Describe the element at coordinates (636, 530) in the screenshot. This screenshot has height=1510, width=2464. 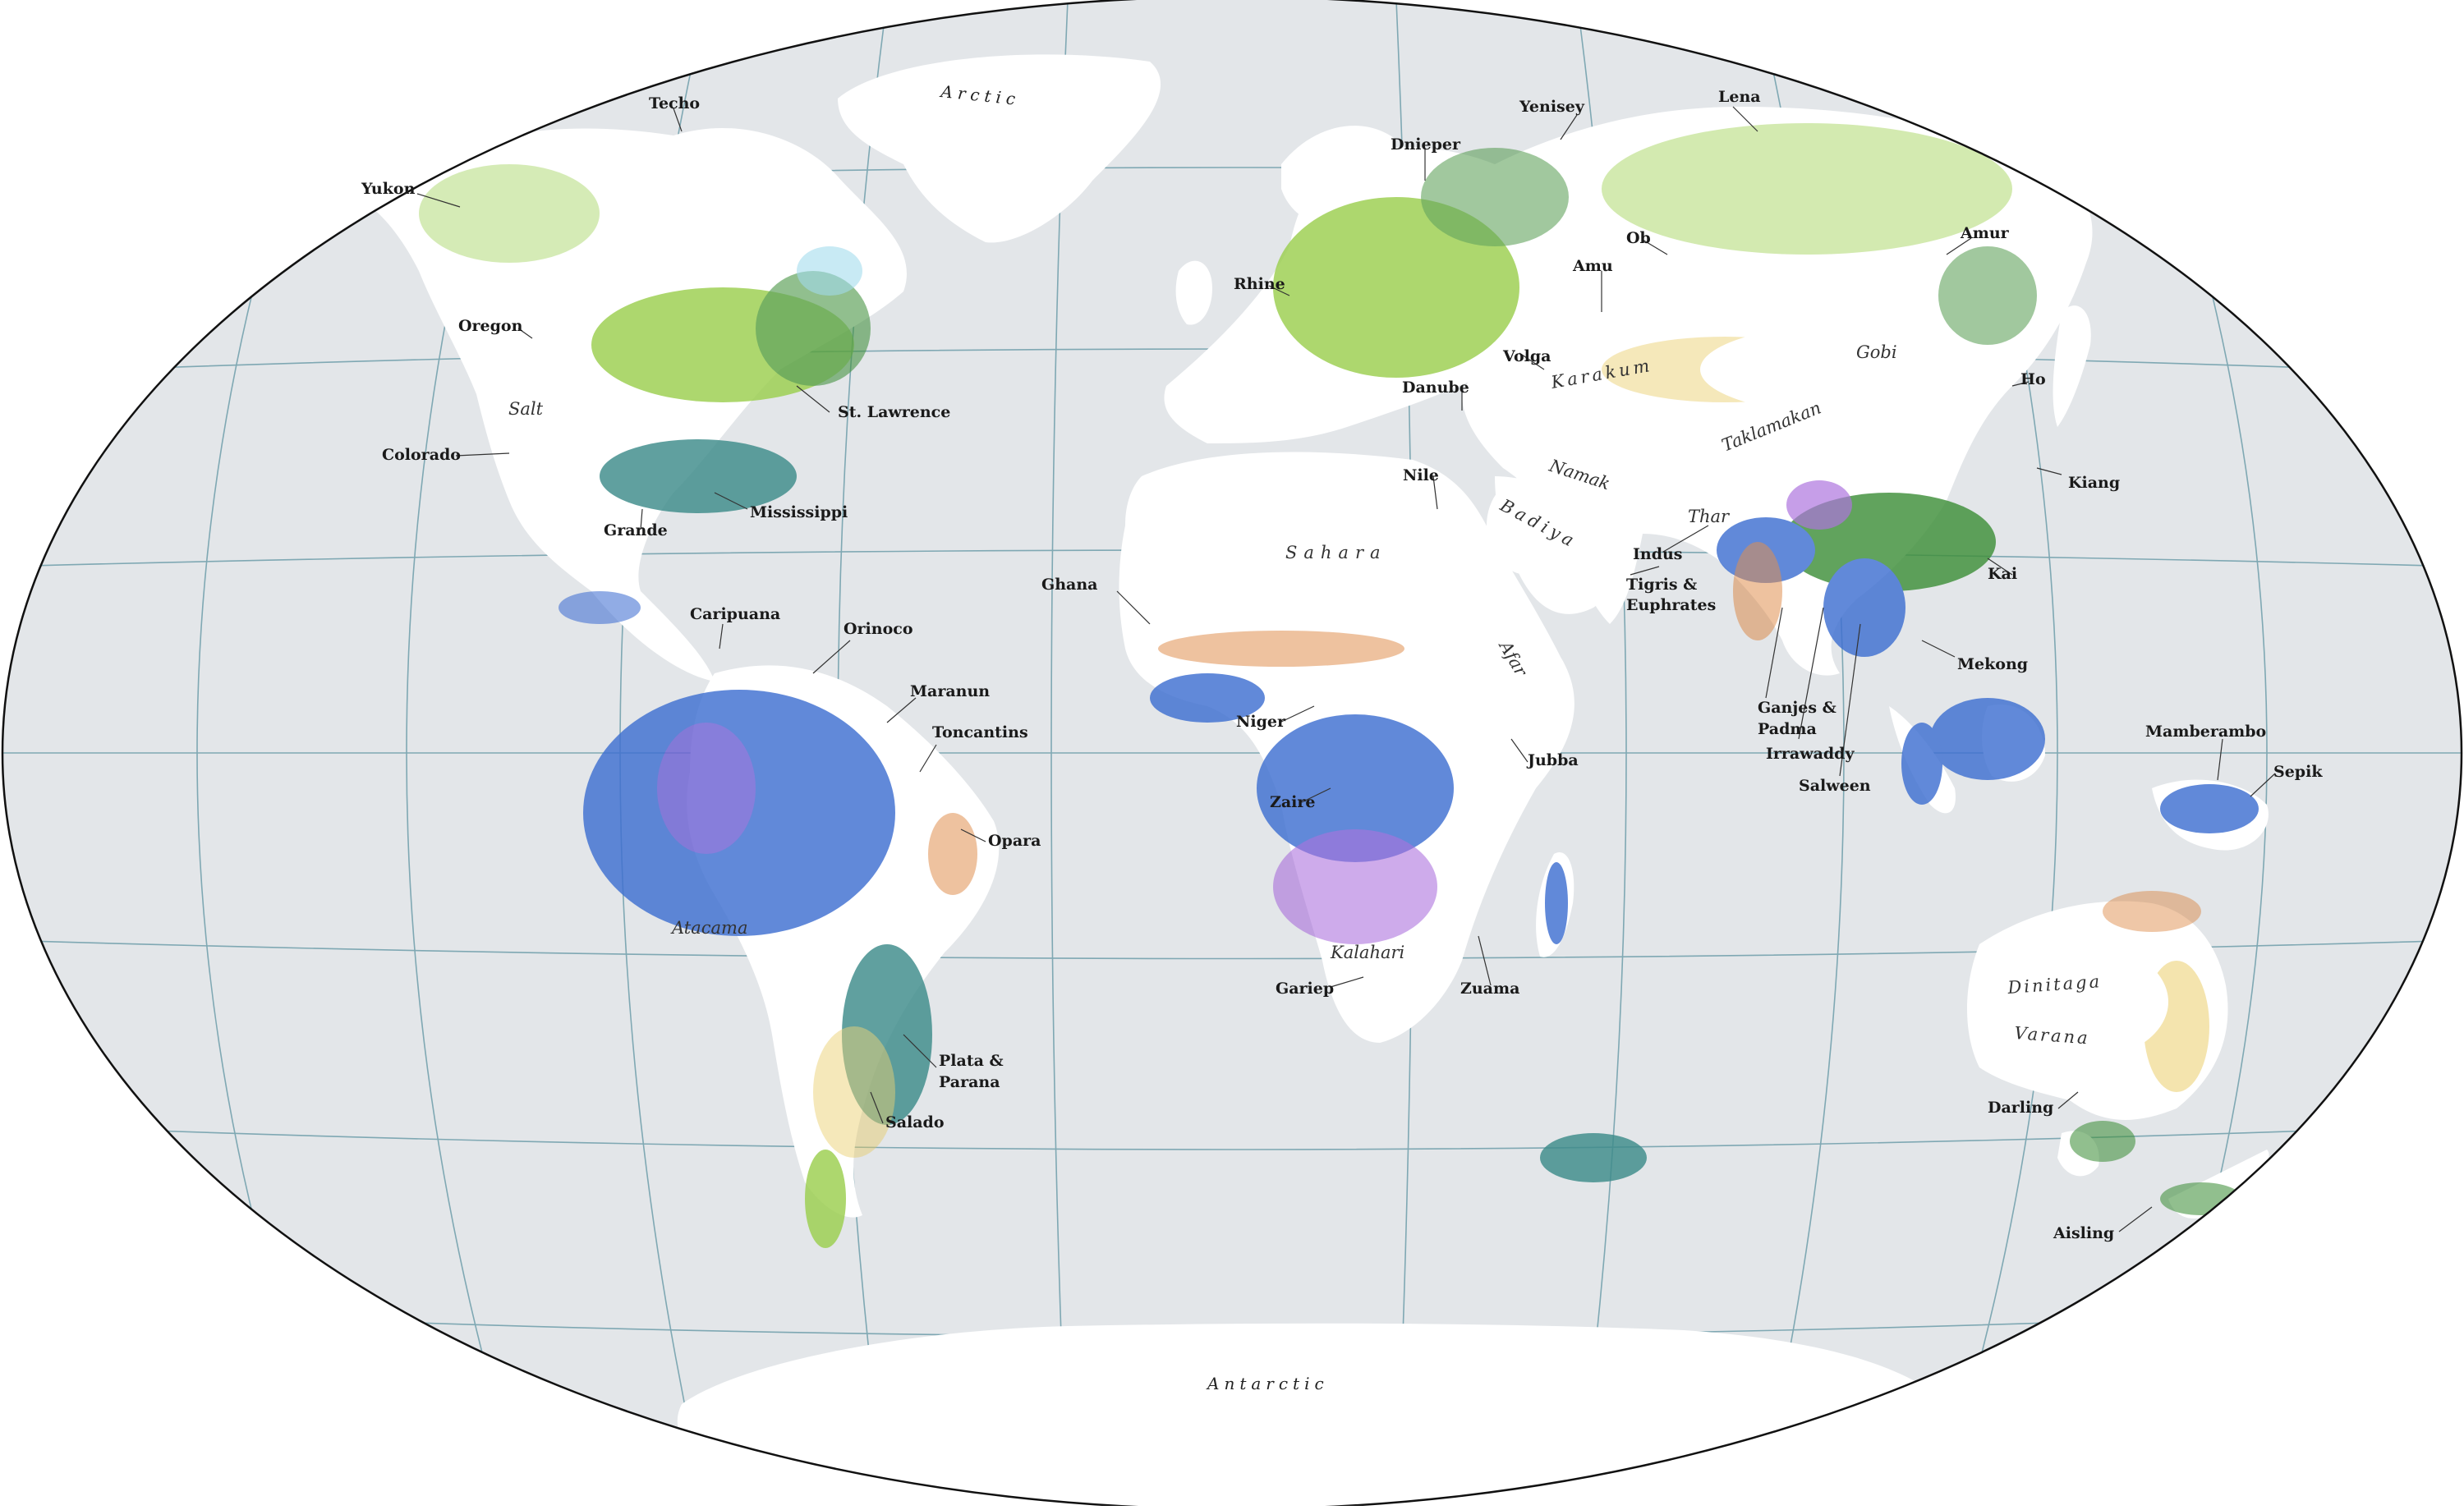
I see `river-label-grande: Grande` at that location.